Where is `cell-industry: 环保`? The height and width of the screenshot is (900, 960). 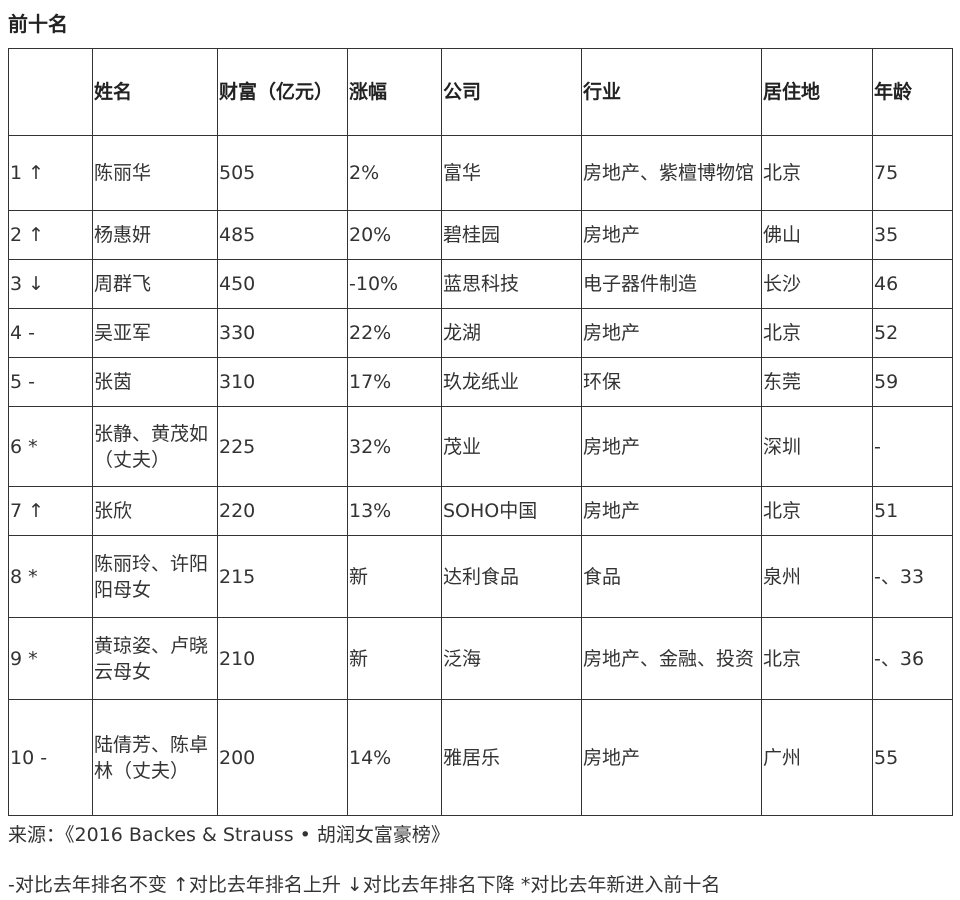
cell-industry: 环保 is located at coordinates (671, 382).